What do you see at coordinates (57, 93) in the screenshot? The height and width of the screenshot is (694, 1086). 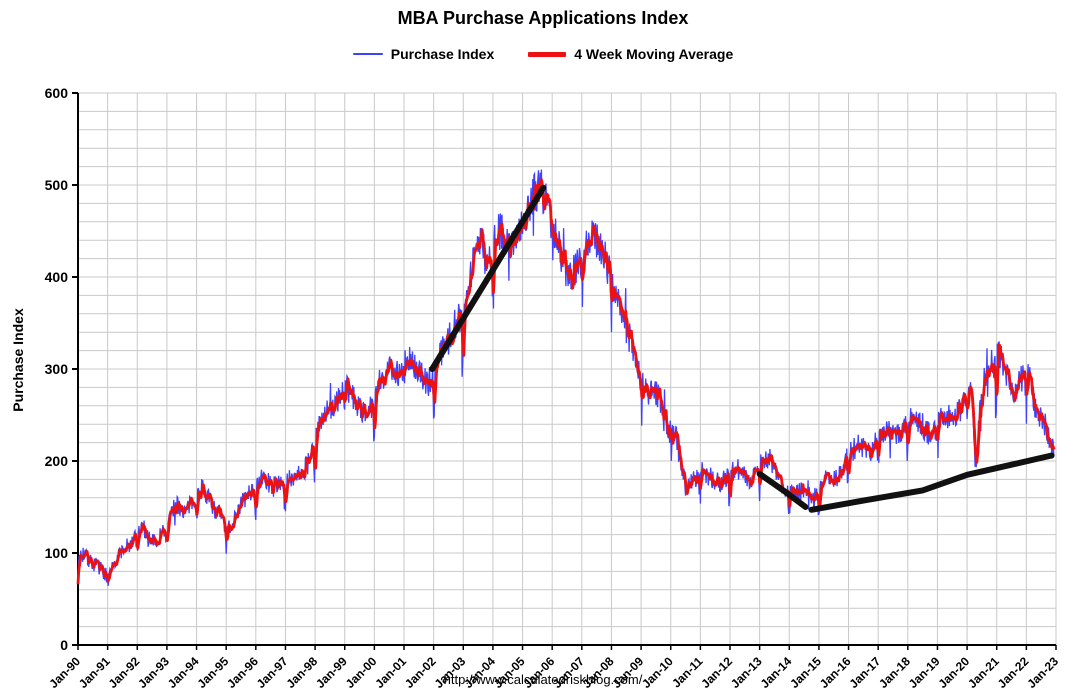 I see `y-tick-label: 600` at bounding box center [57, 93].